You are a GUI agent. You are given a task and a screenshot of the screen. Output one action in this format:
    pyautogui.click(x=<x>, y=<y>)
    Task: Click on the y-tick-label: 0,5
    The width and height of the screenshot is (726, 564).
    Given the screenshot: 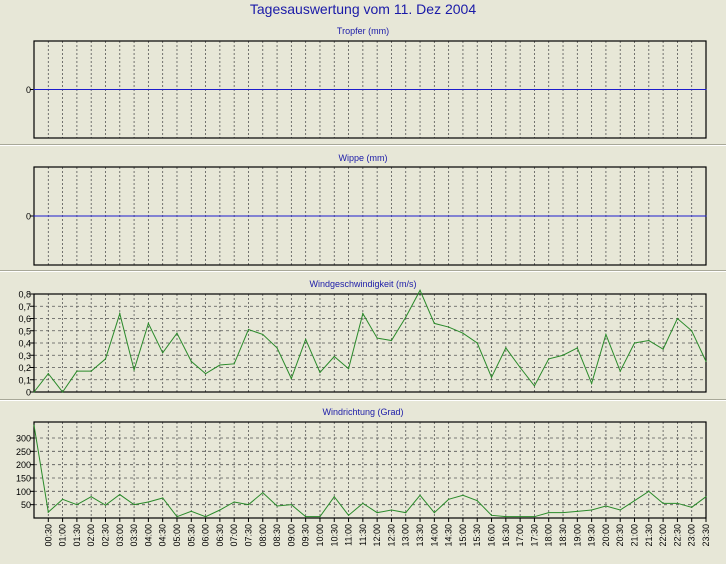 What is the action you would take?
    pyautogui.click(x=24, y=331)
    